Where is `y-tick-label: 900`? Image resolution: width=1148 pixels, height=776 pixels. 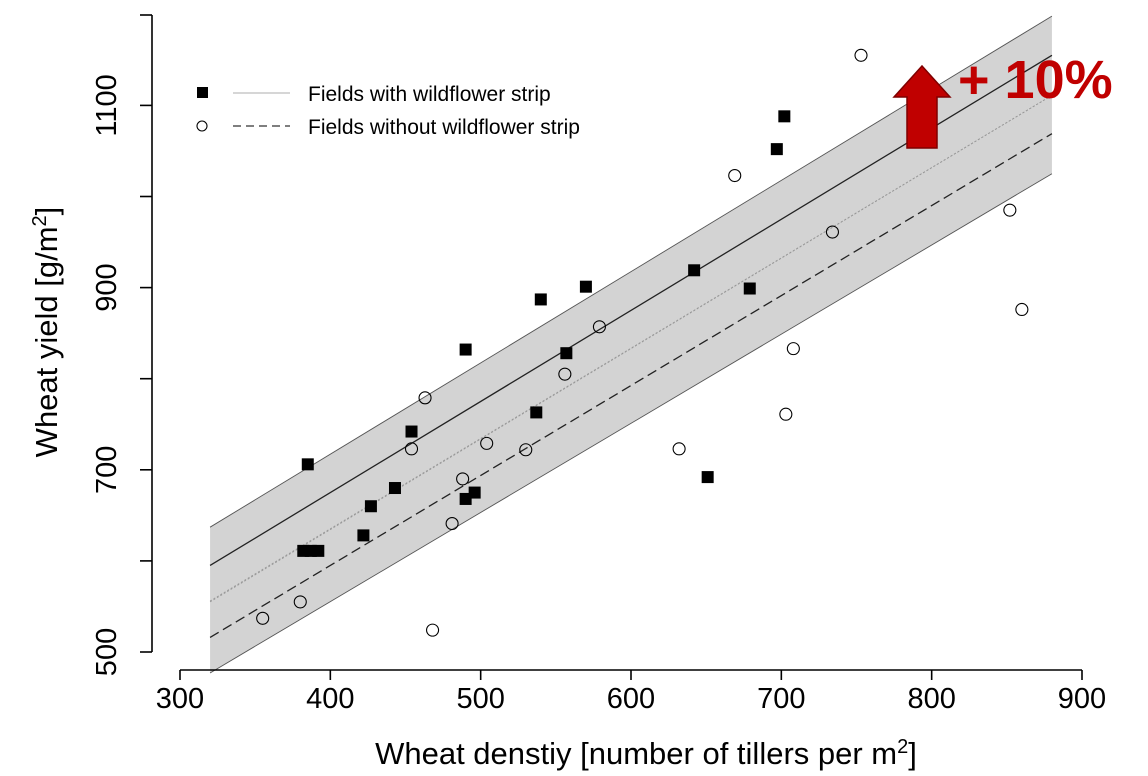 y-tick-label: 900 is located at coordinates (107, 287).